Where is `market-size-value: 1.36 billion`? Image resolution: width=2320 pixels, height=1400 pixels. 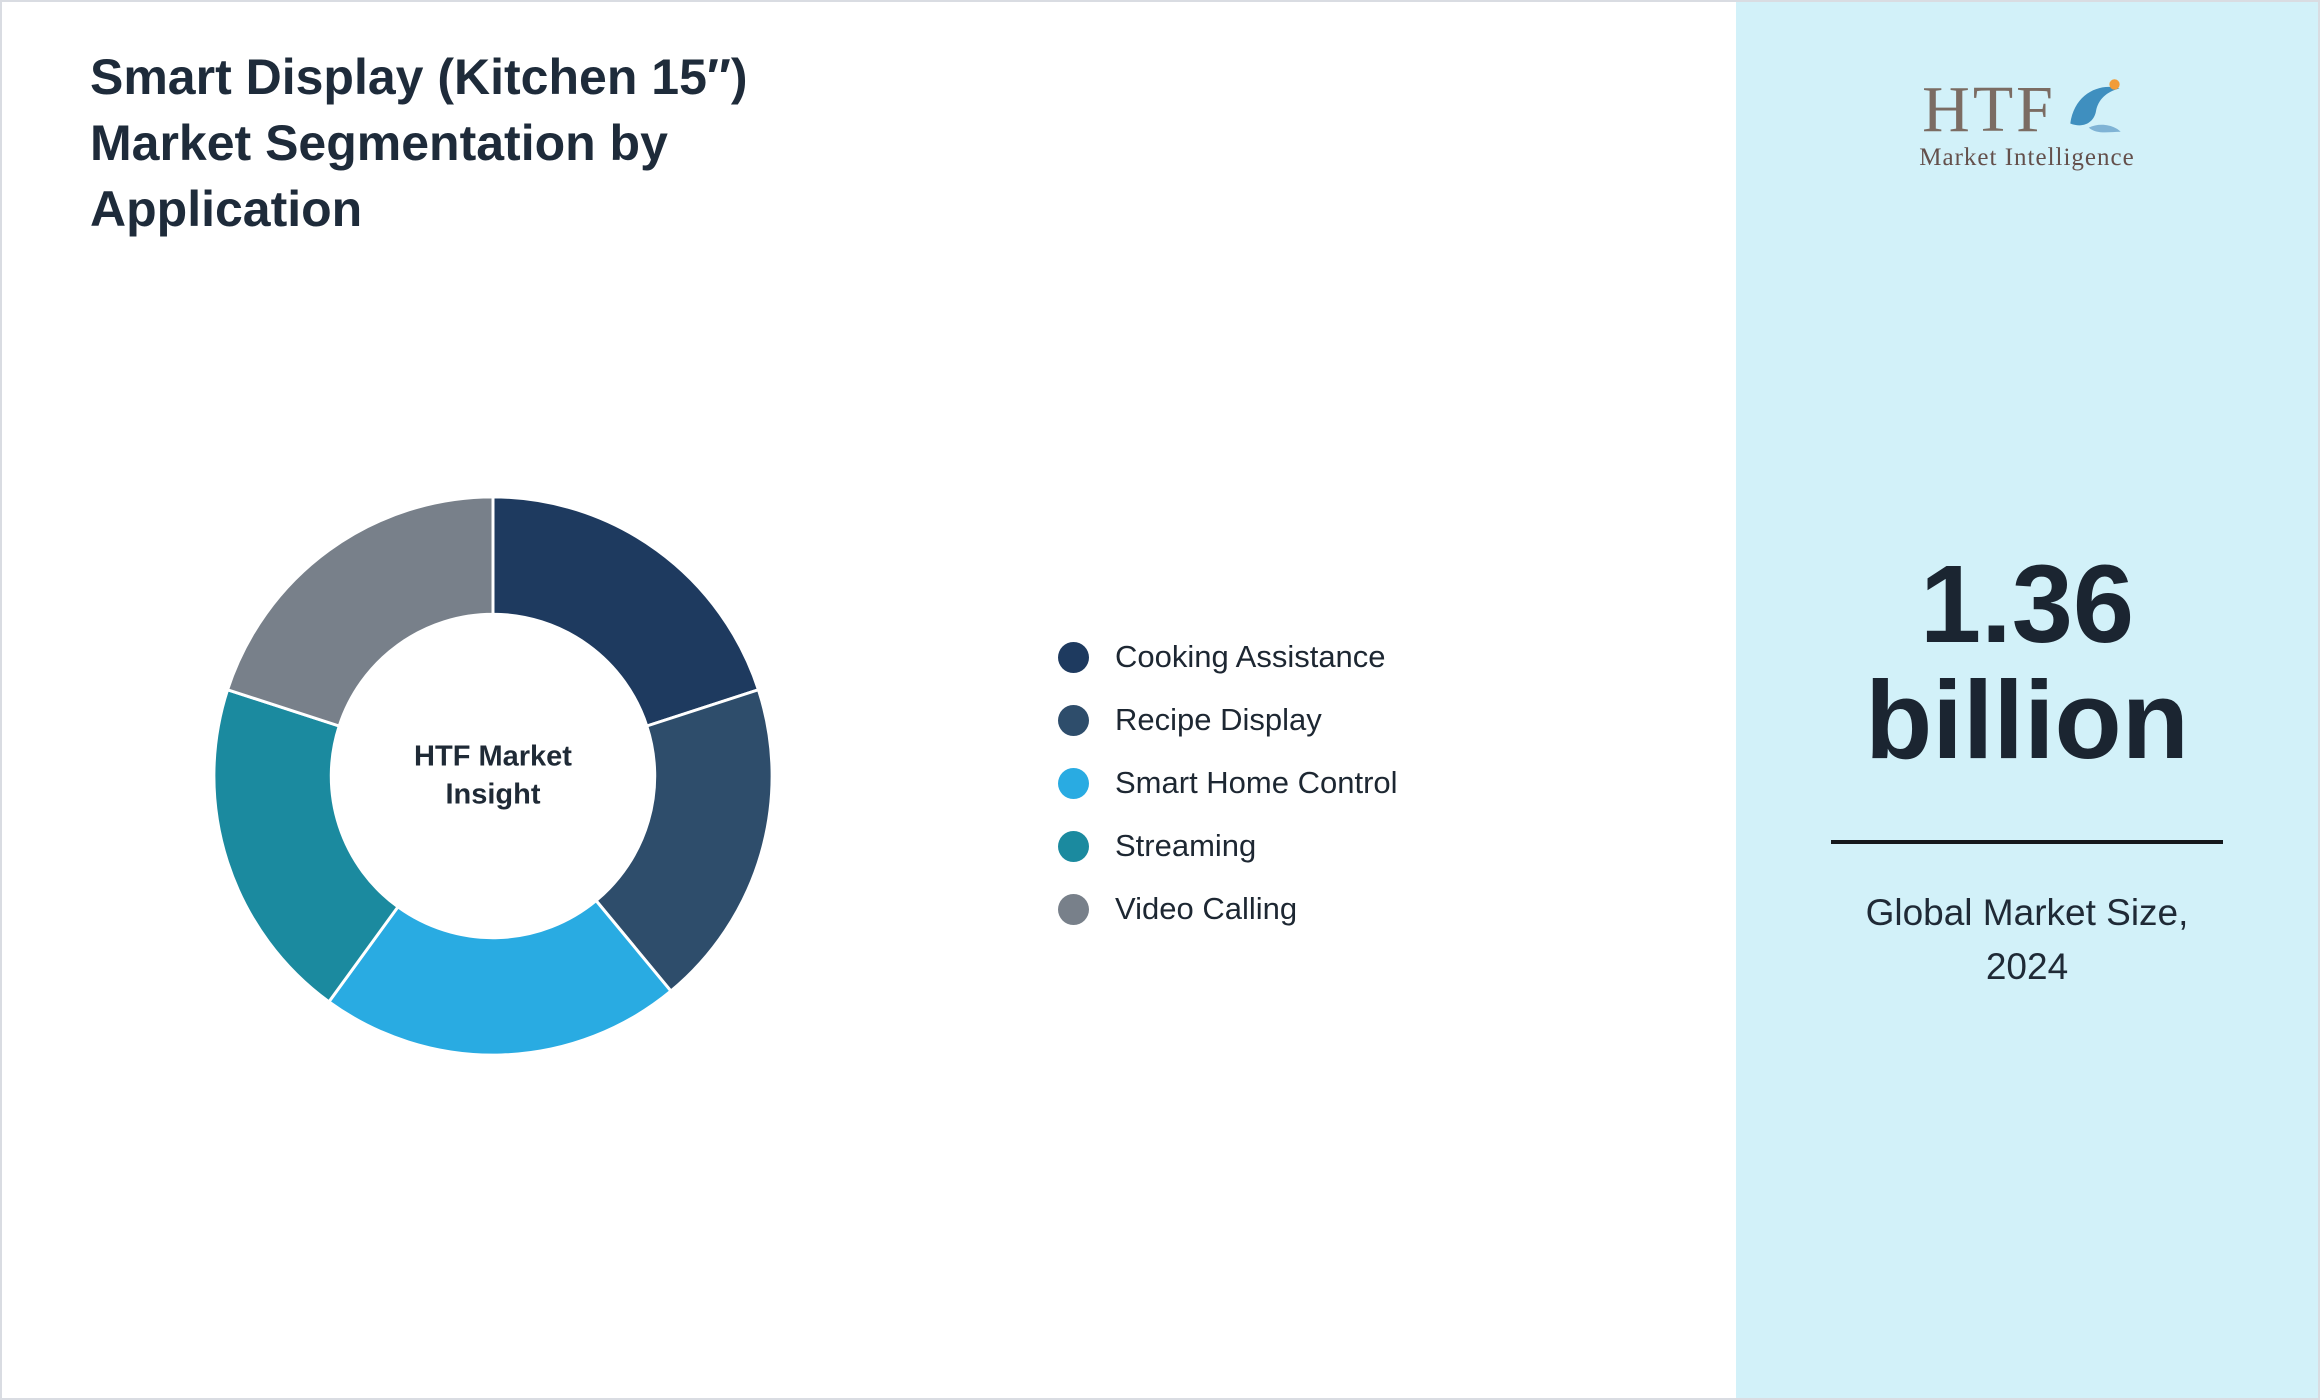 market-size-value: 1.36 billion is located at coordinates (2027, 662).